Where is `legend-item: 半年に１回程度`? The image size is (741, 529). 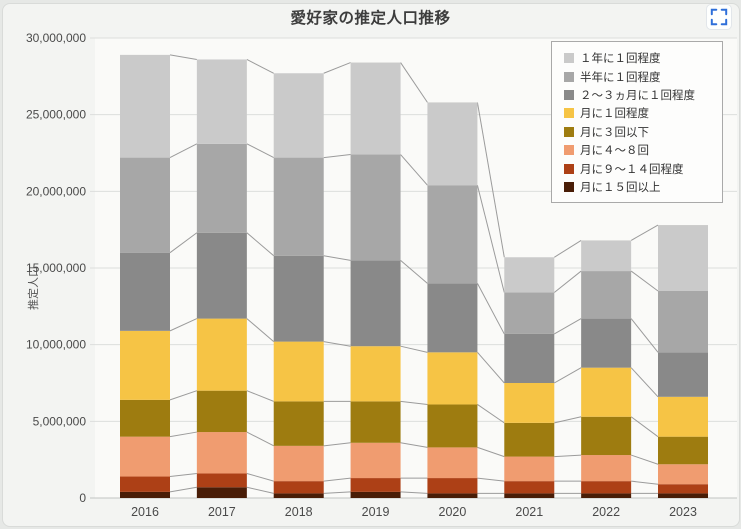
legend-item: 半年に１回程度 is located at coordinates (638, 76).